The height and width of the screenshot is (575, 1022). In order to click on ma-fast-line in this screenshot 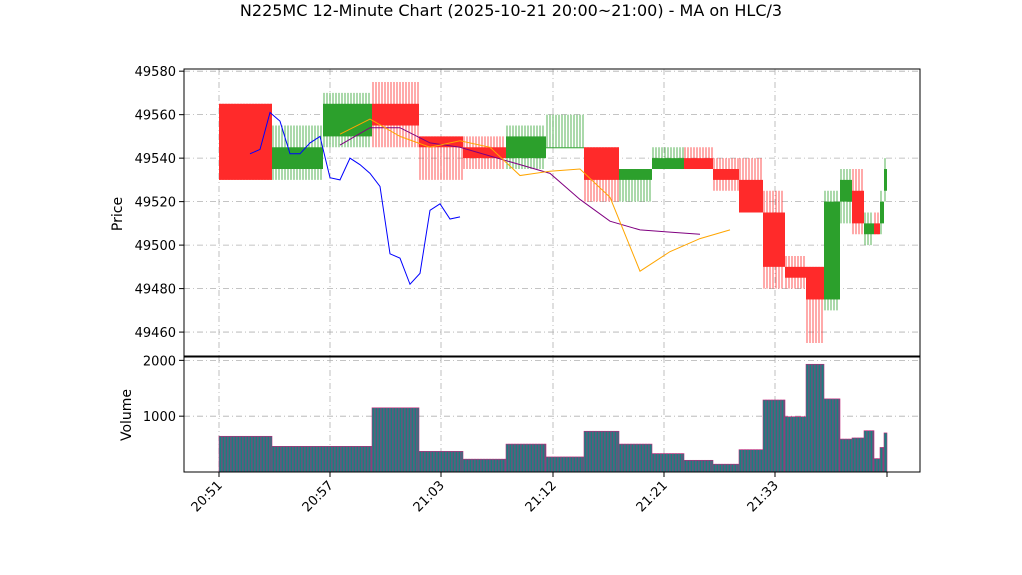, I will do `click(355, 198)`.